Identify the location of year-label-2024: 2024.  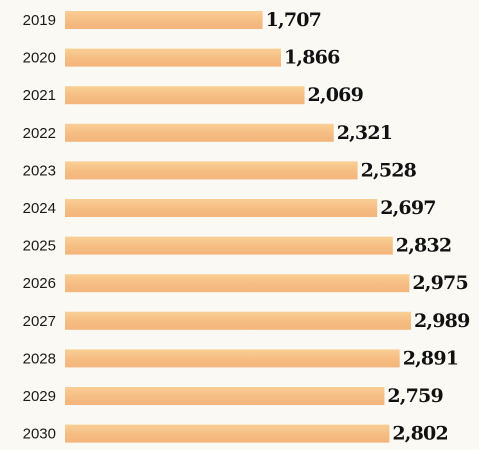
(39, 208).